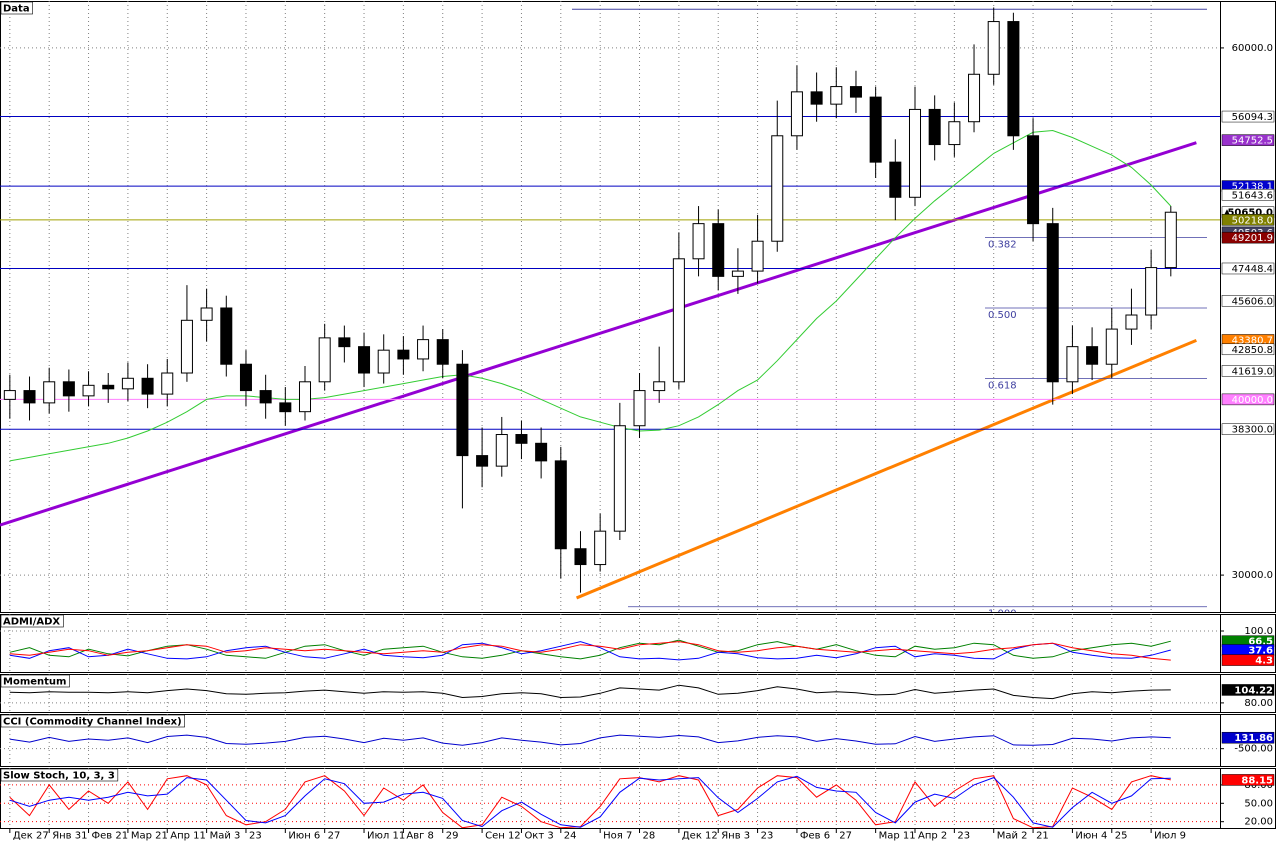  Describe the element at coordinates (1252, 371) in the screenshot. I see `value-label: 41619.0` at that location.